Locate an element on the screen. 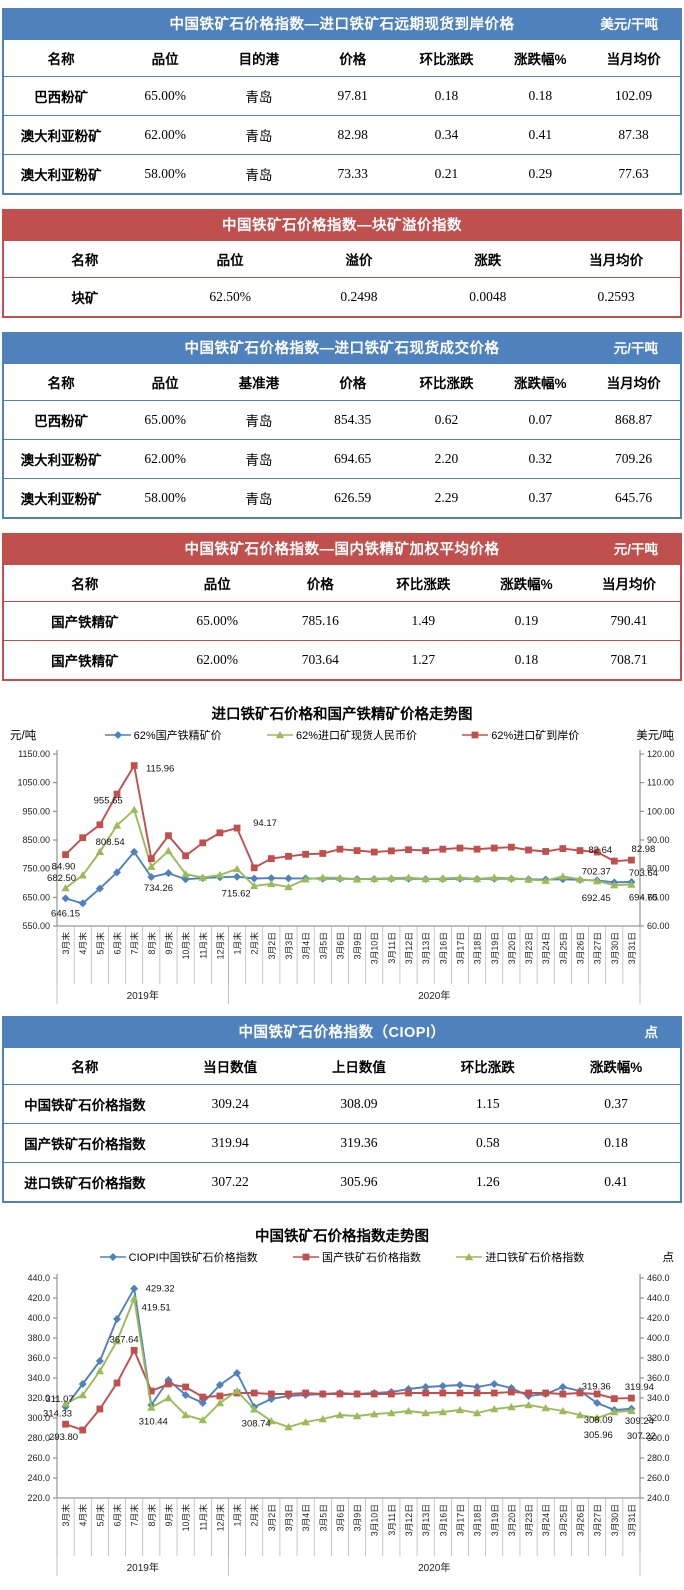 This screenshot has width=684, height=1590. y-tick-label: 360.0 is located at coordinates (658, 1378).